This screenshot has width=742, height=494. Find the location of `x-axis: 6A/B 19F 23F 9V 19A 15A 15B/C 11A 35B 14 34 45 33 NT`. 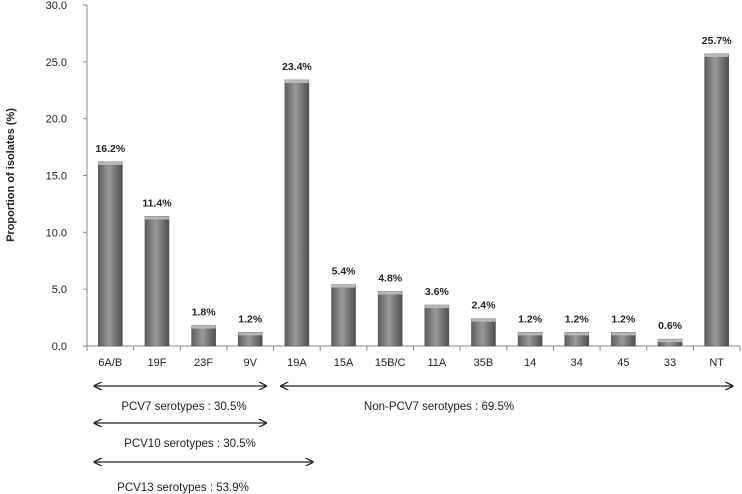

x-axis: 6A/B 19F 23F 9V 19A 15A 15B/C 11A 35B 14 34 45 33 NT is located at coordinates (413, 357).